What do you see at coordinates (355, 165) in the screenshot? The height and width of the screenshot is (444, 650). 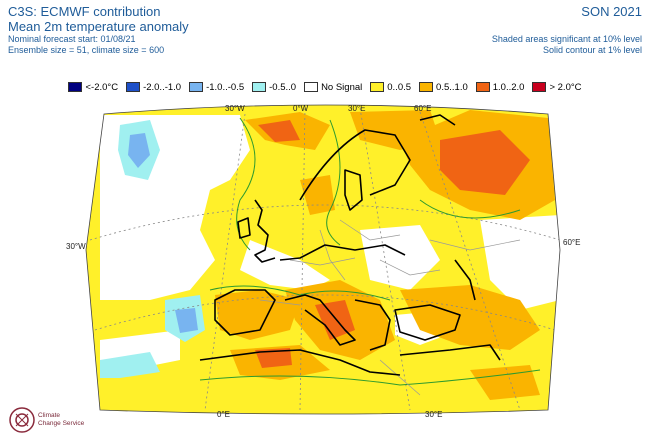 I see `coastline-scandinavia` at bounding box center [355, 165].